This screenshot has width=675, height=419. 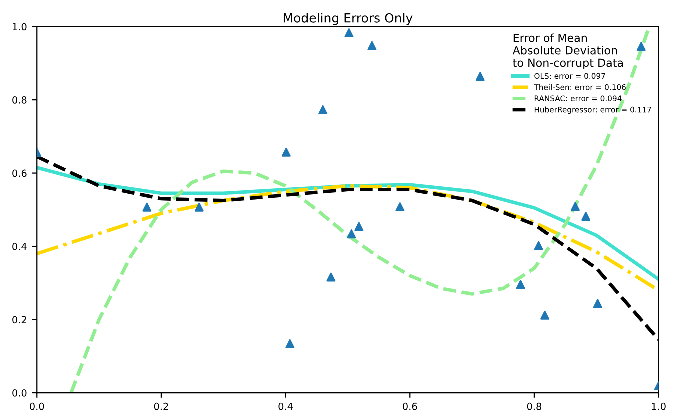 What do you see at coordinates (19, 320) in the screenshot?
I see `y-tick-label: 0.2` at bounding box center [19, 320].